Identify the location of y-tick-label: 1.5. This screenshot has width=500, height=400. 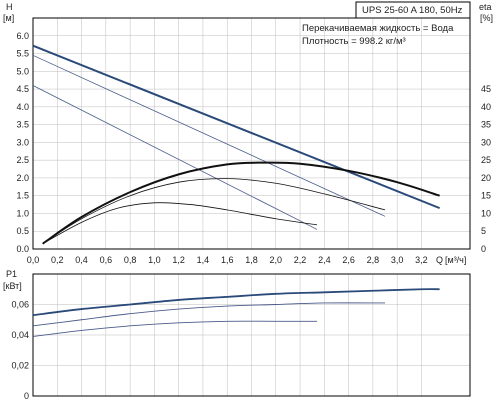
(22, 196).